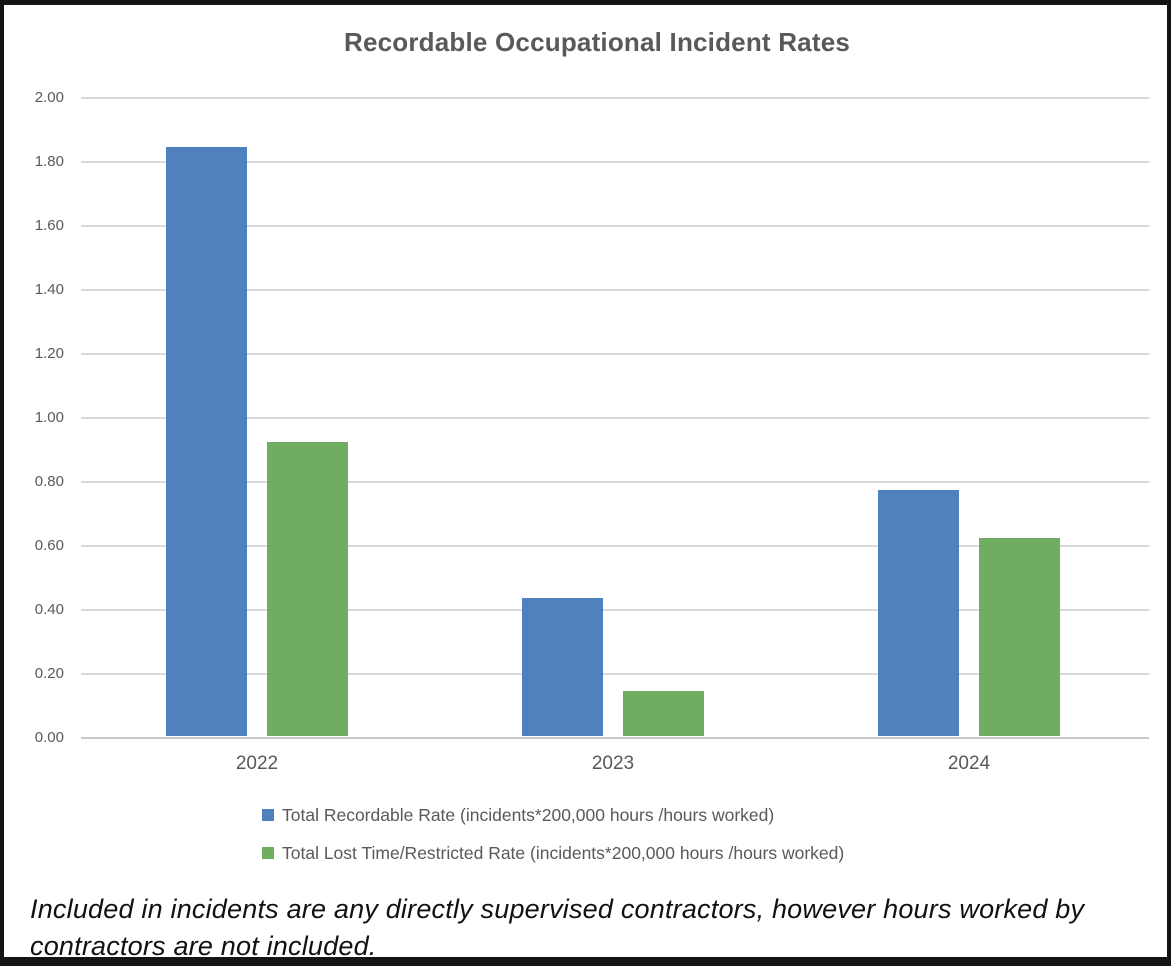 This screenshot has width=1171, height=966. I want to click on legend-swatch-recordable-icon, so click(268, 815).